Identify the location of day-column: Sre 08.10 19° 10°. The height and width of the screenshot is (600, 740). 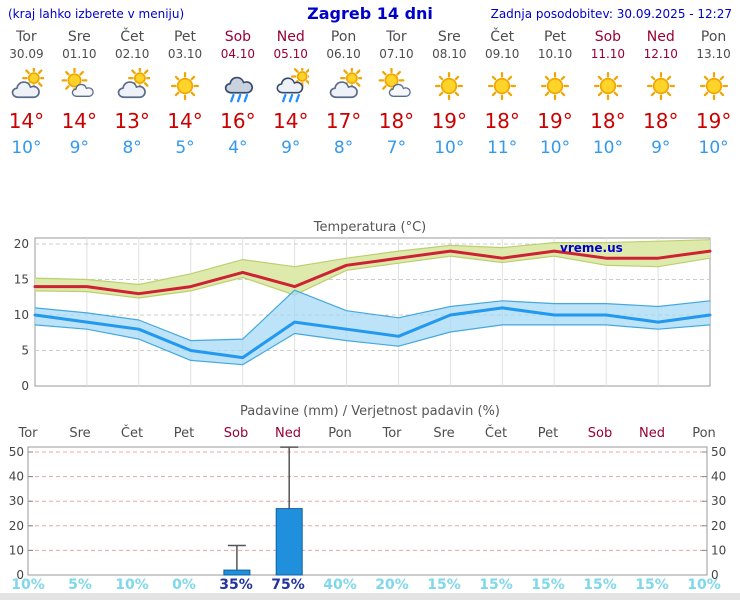
(449, 95).